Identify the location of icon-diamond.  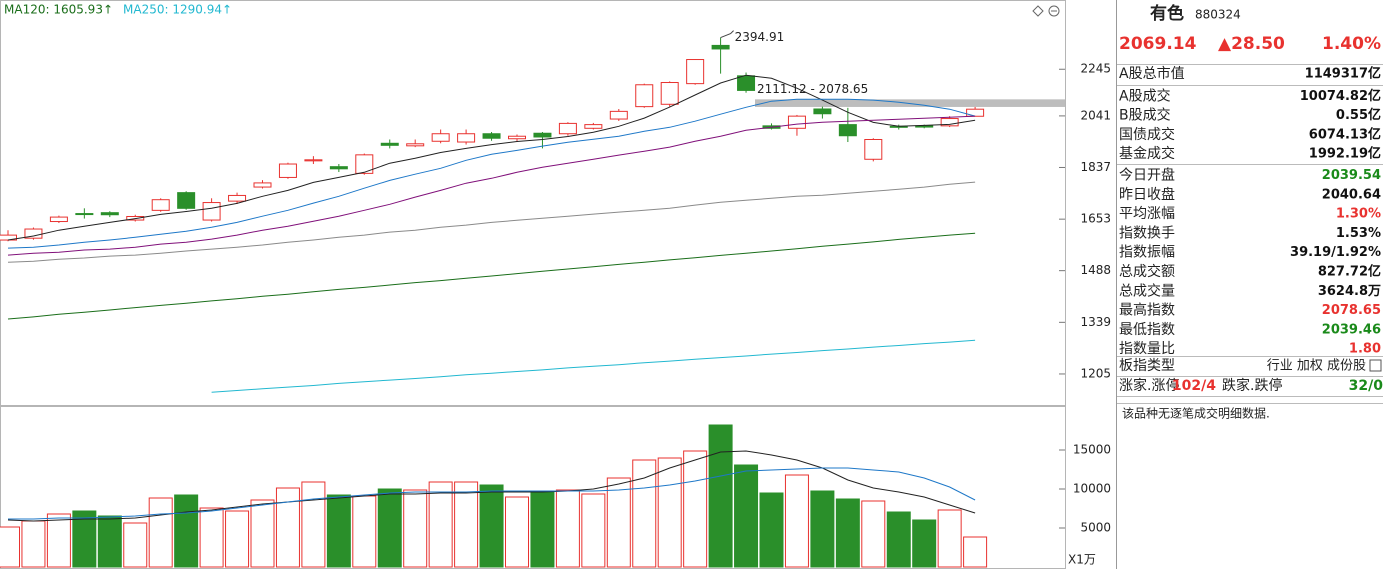
(1038, 11).